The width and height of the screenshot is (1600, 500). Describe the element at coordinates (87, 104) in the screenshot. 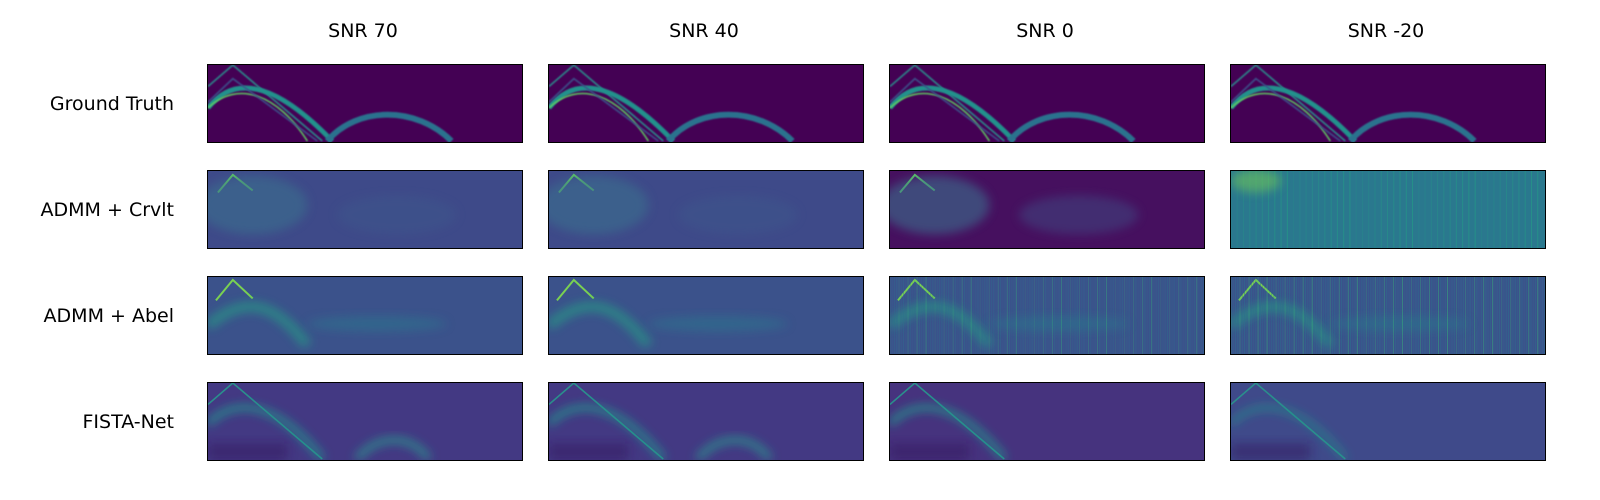

I see `row-title-ground-truth: Ground Truth` at that location.